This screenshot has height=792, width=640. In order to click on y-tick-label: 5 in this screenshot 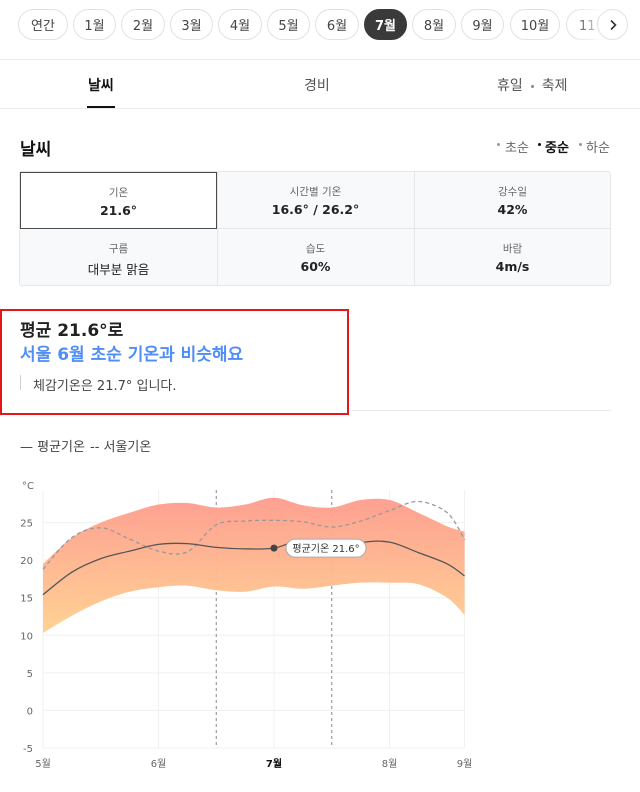, I will do `click(30, 674)`.